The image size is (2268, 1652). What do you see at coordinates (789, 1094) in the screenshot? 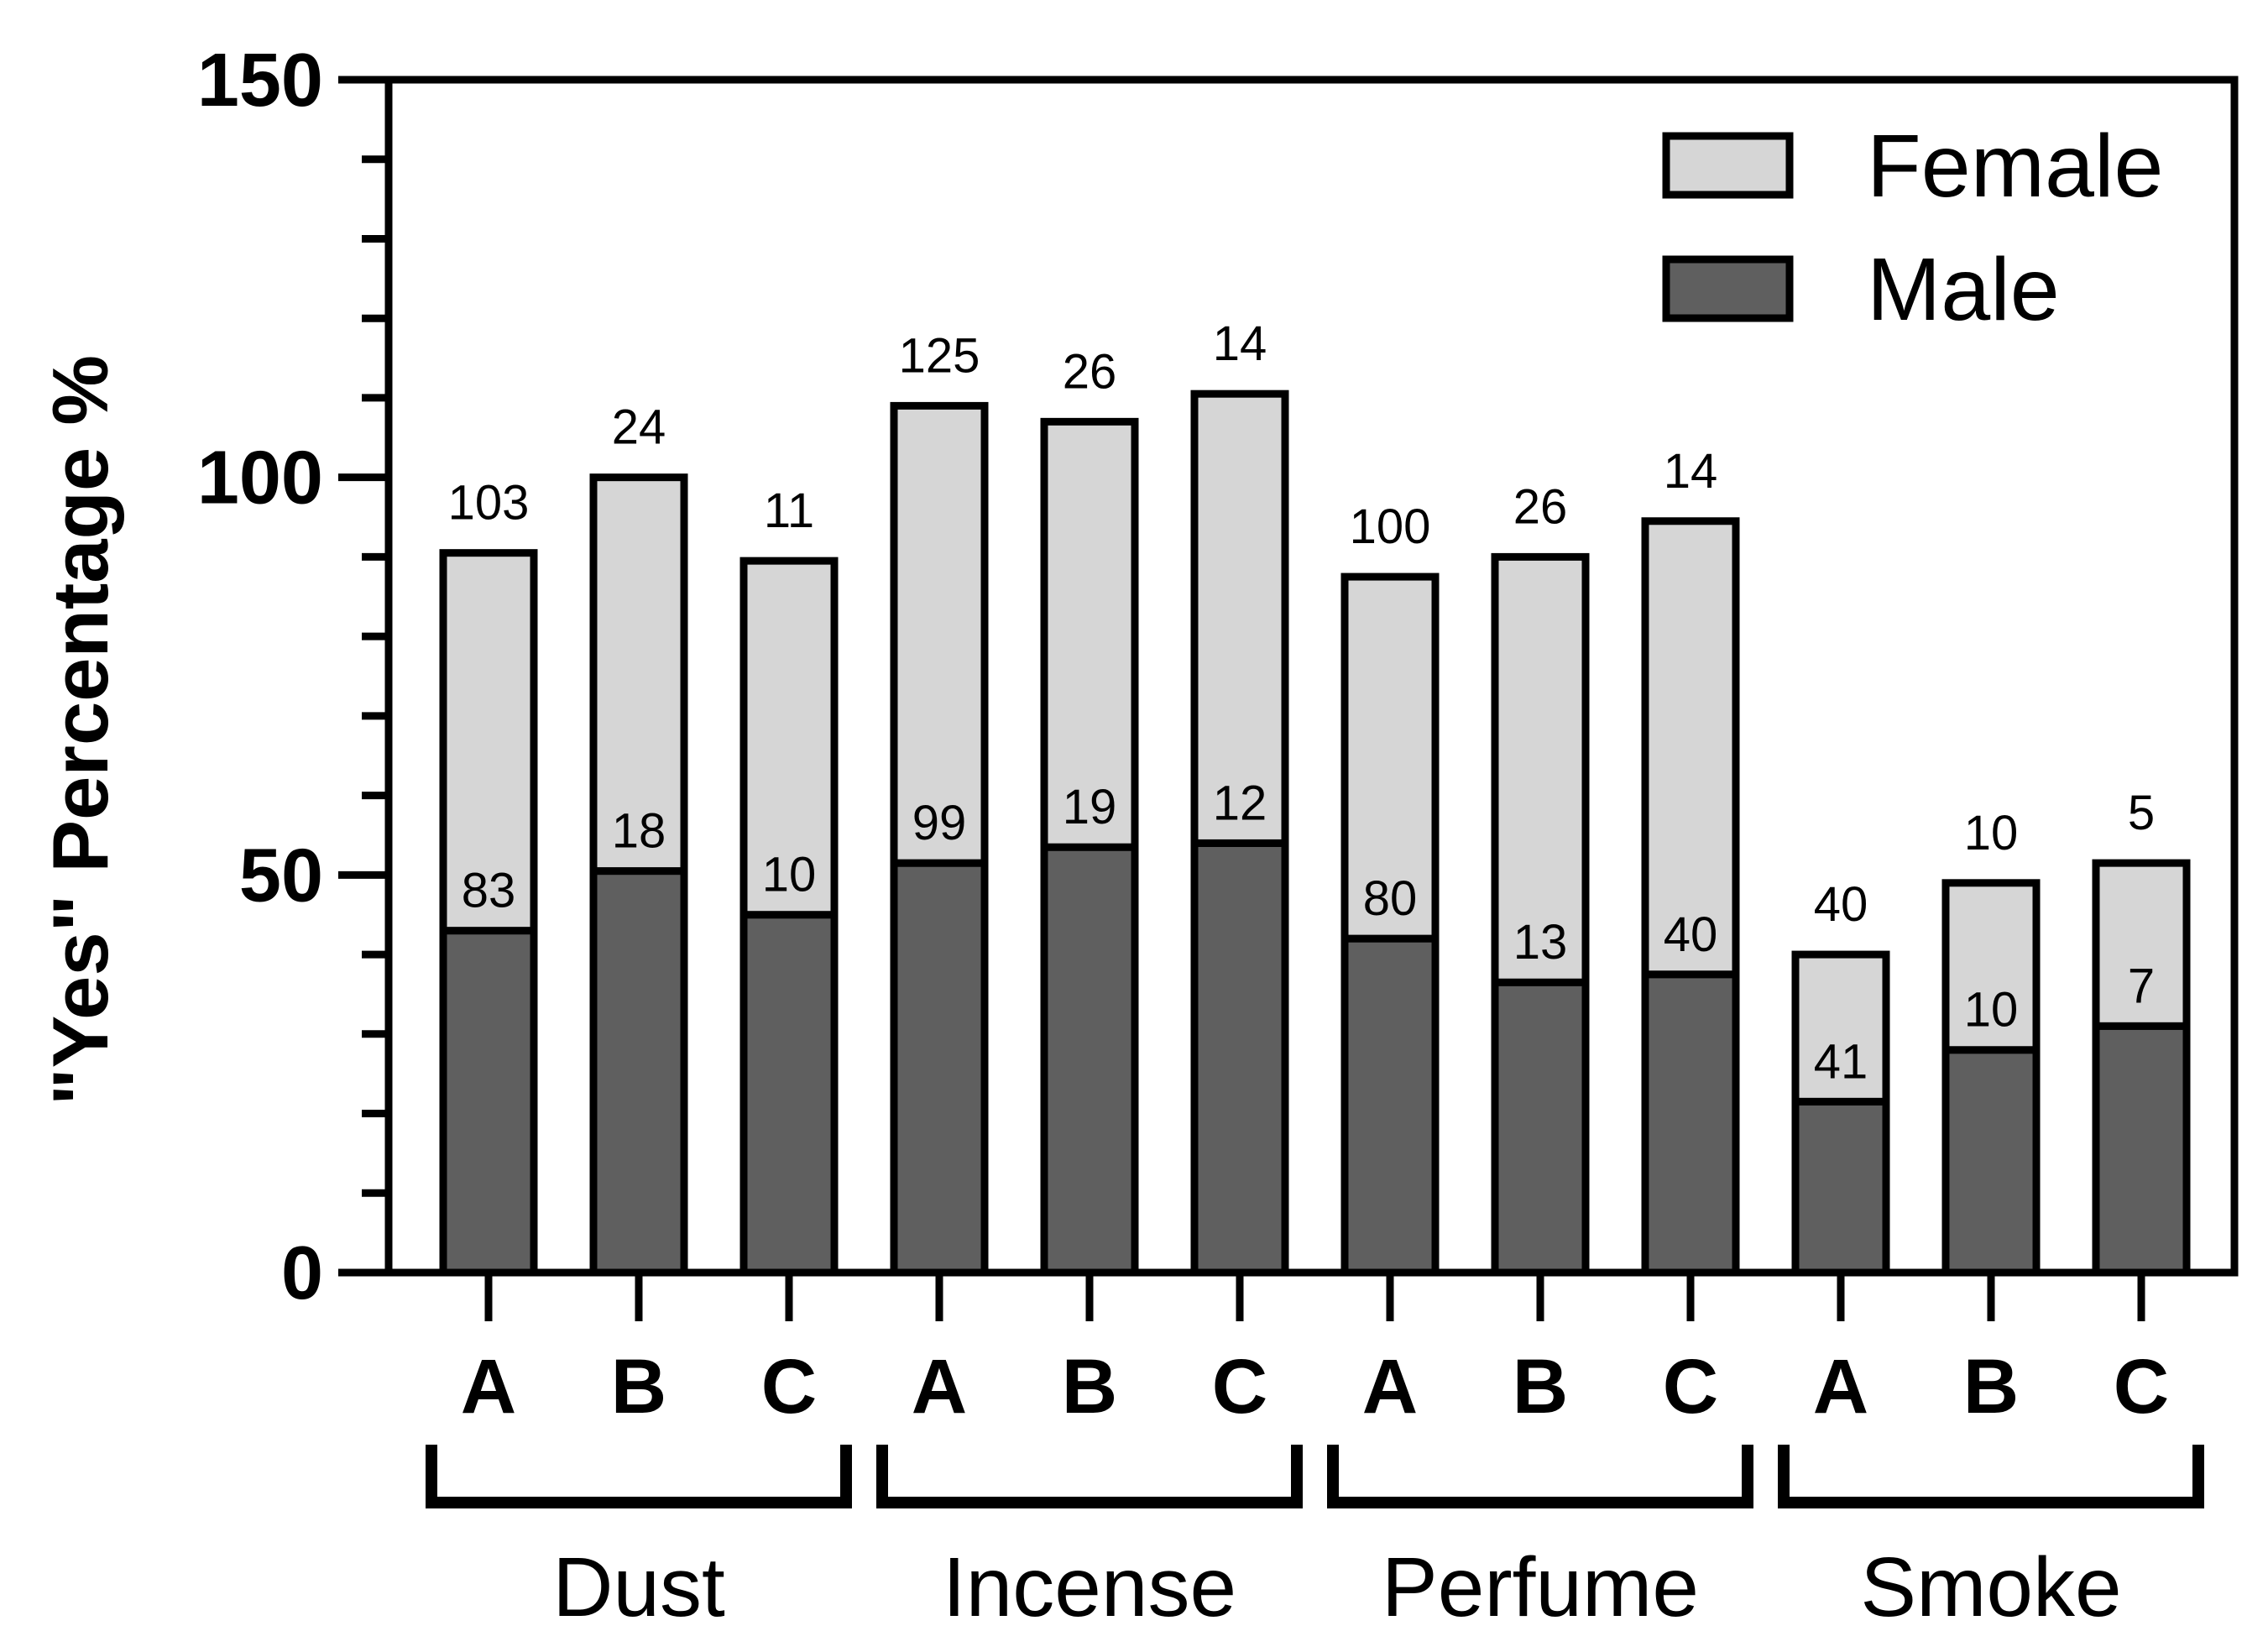
I see `bar-male-dust-c` at bounding box center [789, 1094].